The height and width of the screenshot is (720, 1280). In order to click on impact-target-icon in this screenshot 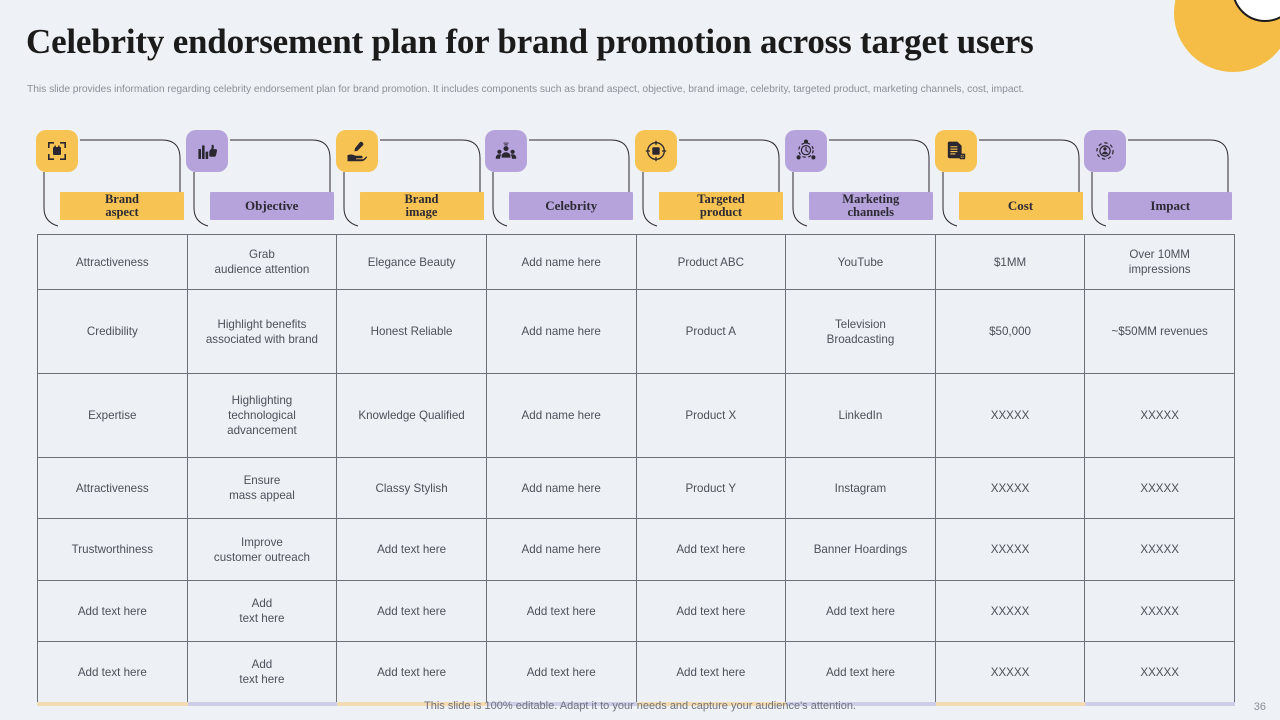, I will do `click(1105, 151)`.